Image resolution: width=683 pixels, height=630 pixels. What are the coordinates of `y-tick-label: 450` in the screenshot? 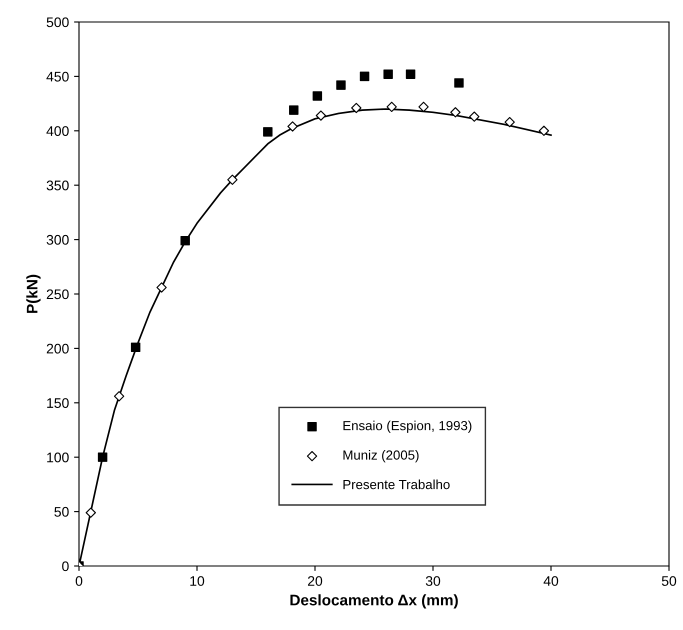 It's located at (57, 77).